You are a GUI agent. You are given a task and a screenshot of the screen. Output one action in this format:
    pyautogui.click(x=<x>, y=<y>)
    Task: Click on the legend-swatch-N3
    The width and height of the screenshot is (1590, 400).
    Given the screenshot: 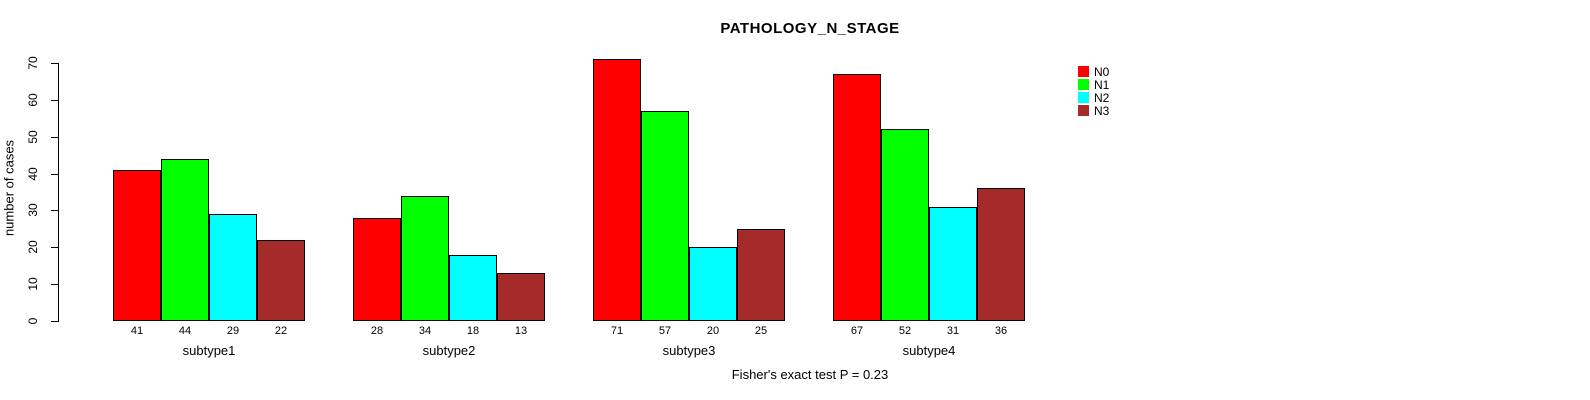 What is the action you would take?
    pyautogui.click(x=1083, y=110)
    